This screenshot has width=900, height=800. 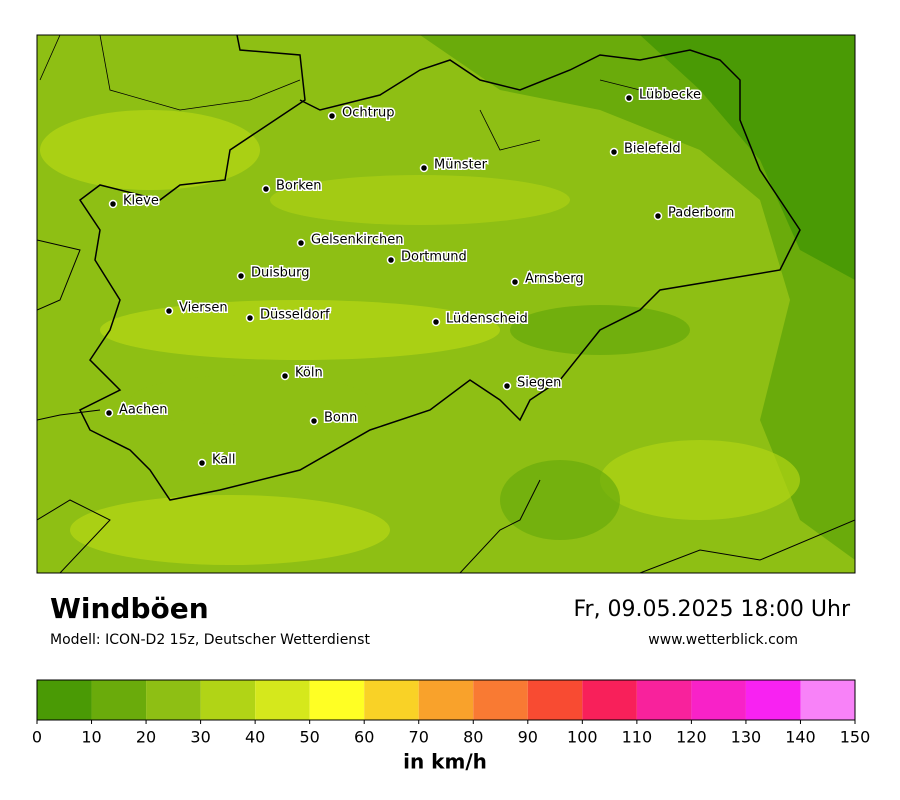 I want to click on city-label: Gelsenkirchen, so click(x=357, y=240).